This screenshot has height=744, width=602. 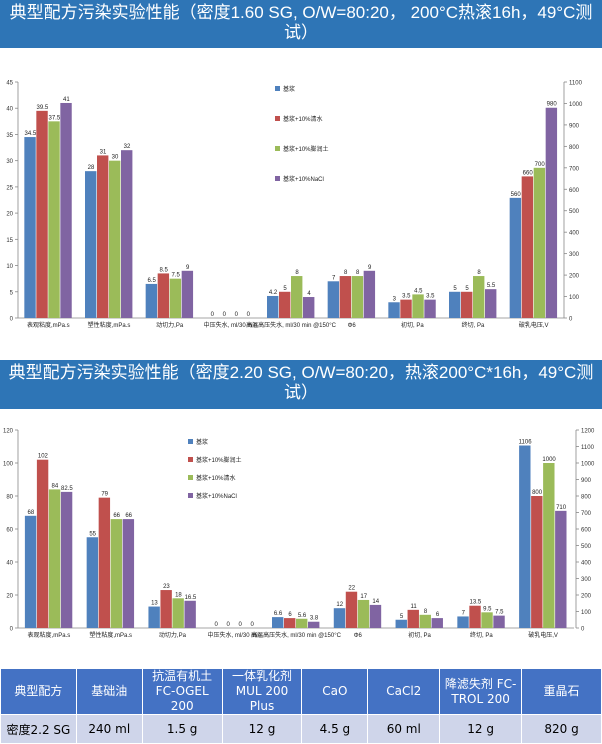 I want to click on bar-data-label: 4, so click(x=309, y=294).